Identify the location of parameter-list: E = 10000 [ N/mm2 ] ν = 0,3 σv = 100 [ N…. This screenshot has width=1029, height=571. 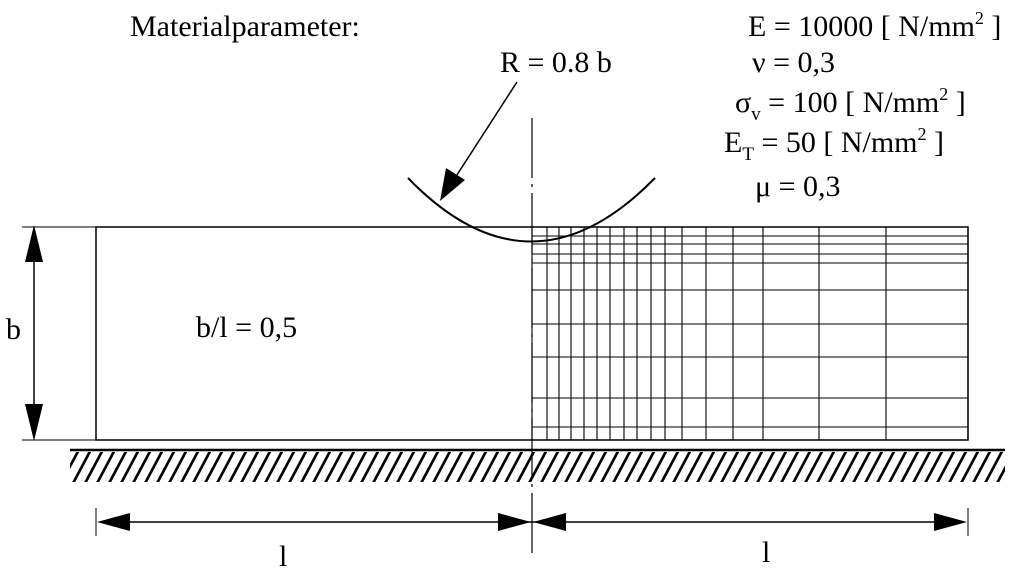
(862, 105).